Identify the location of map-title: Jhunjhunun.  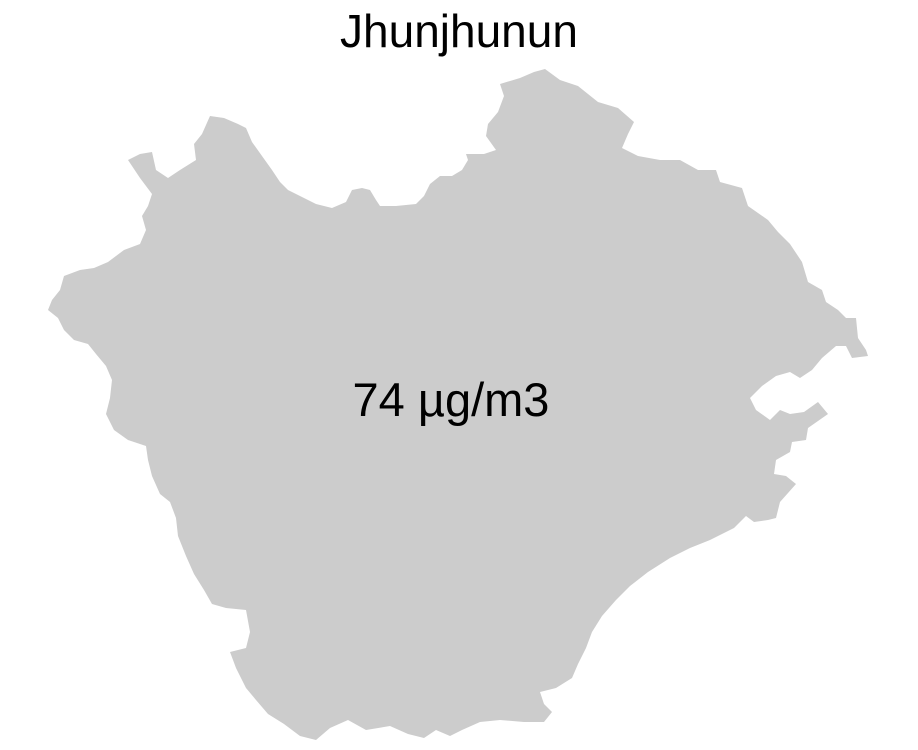
(459, 31).